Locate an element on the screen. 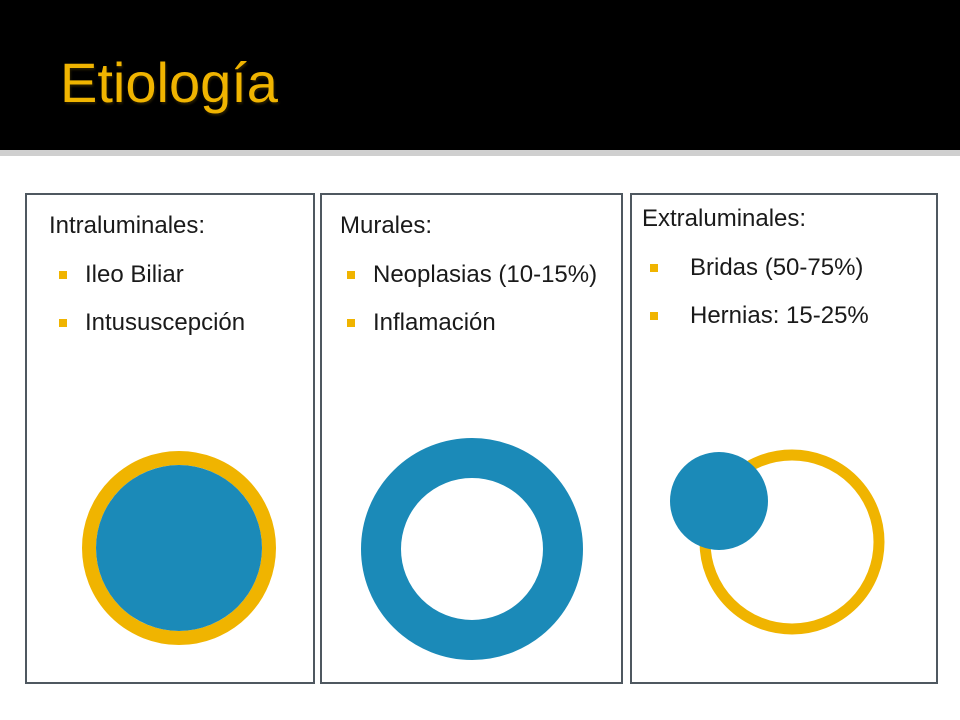 The width and height of the screenshot is (960, 720). list-item-label: Bridas (50-75%) is located at coordinates (777, 267).